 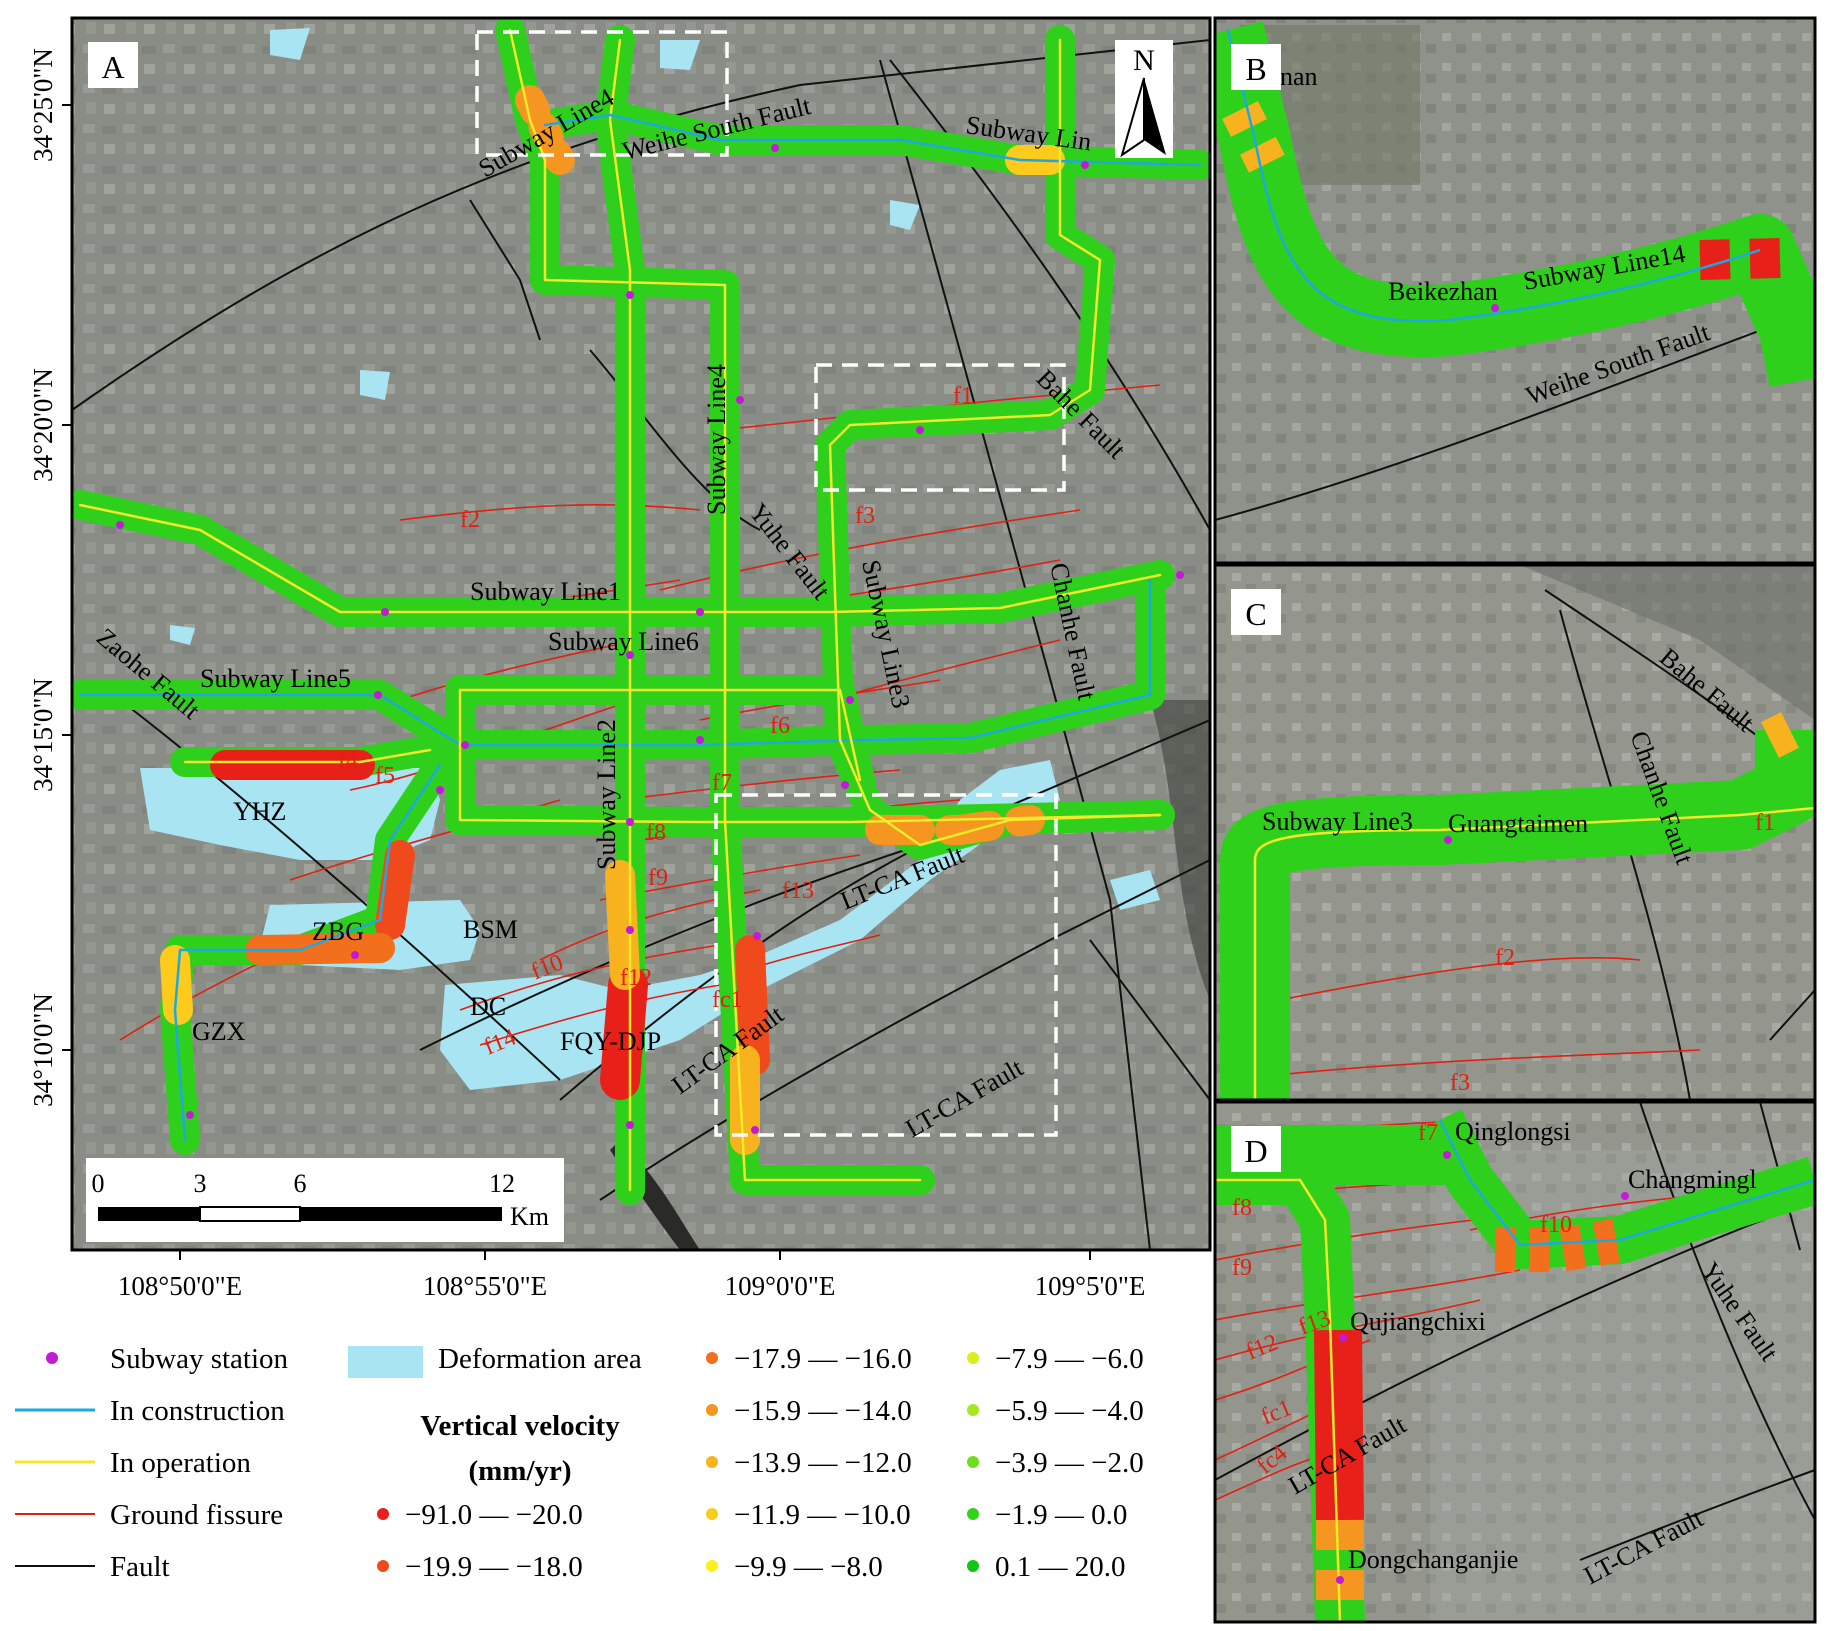 I want to click on velocity-class-label: −1.9 — 0.0, so click(x=1061, y=1515).